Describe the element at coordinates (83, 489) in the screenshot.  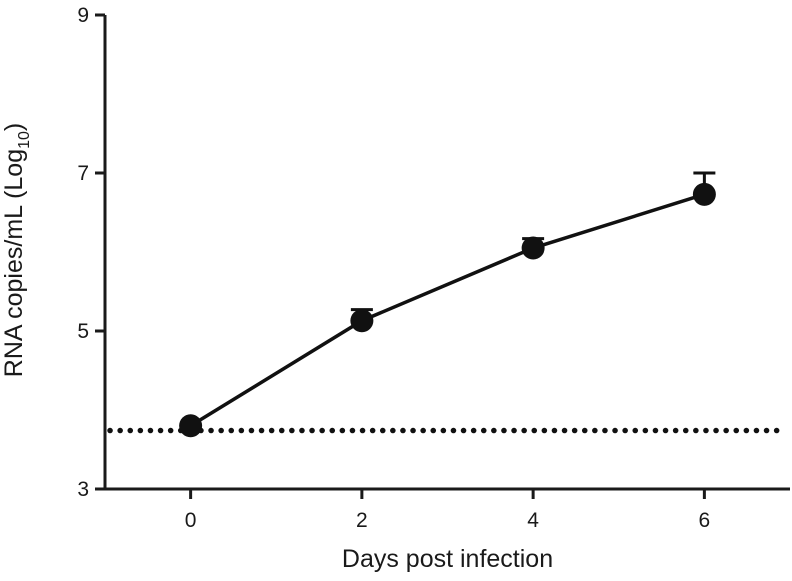
I see `y-tick-label: 3` at that location.